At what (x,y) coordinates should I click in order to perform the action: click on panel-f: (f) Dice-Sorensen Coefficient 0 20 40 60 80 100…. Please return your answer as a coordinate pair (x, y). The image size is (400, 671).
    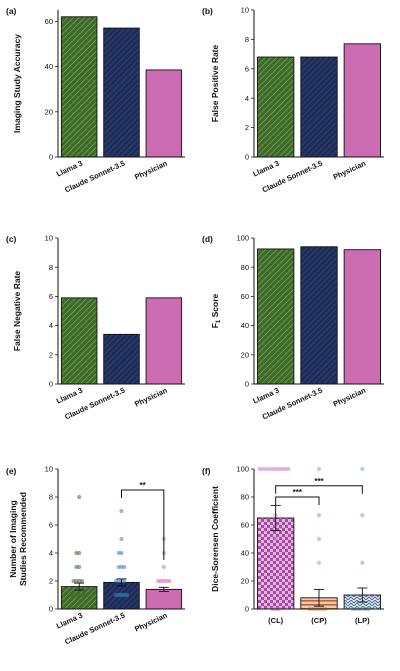
    Looking at the image, I should click on (293, 545).